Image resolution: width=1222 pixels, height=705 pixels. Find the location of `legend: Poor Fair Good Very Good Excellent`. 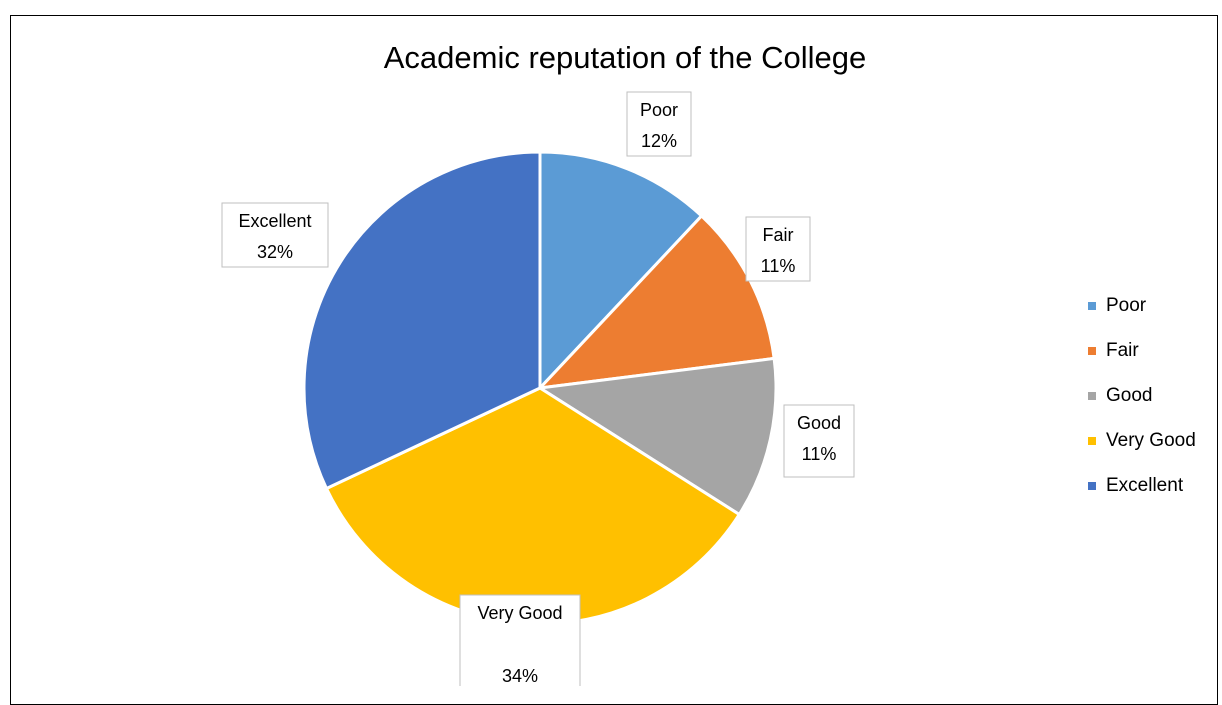

legend: Poor Fair Good Very Good Excellent is located at coordinates (1142, 395).